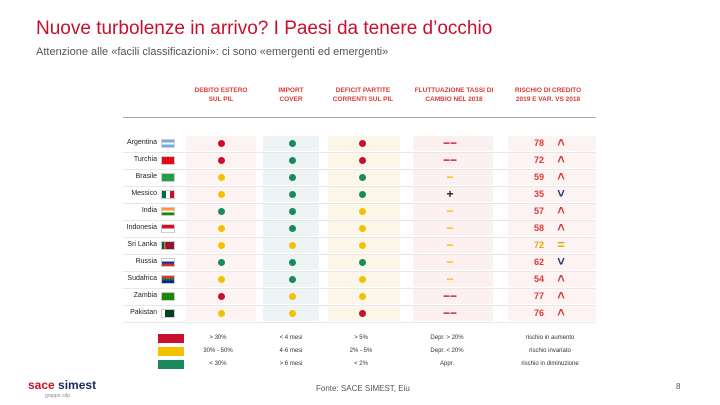 The image size is (720, 405). What do you see at coordinates (218, 351) in the screenshot?
I see `legend-debt-label: 30% - 50%` at bounding box center [218, 351].